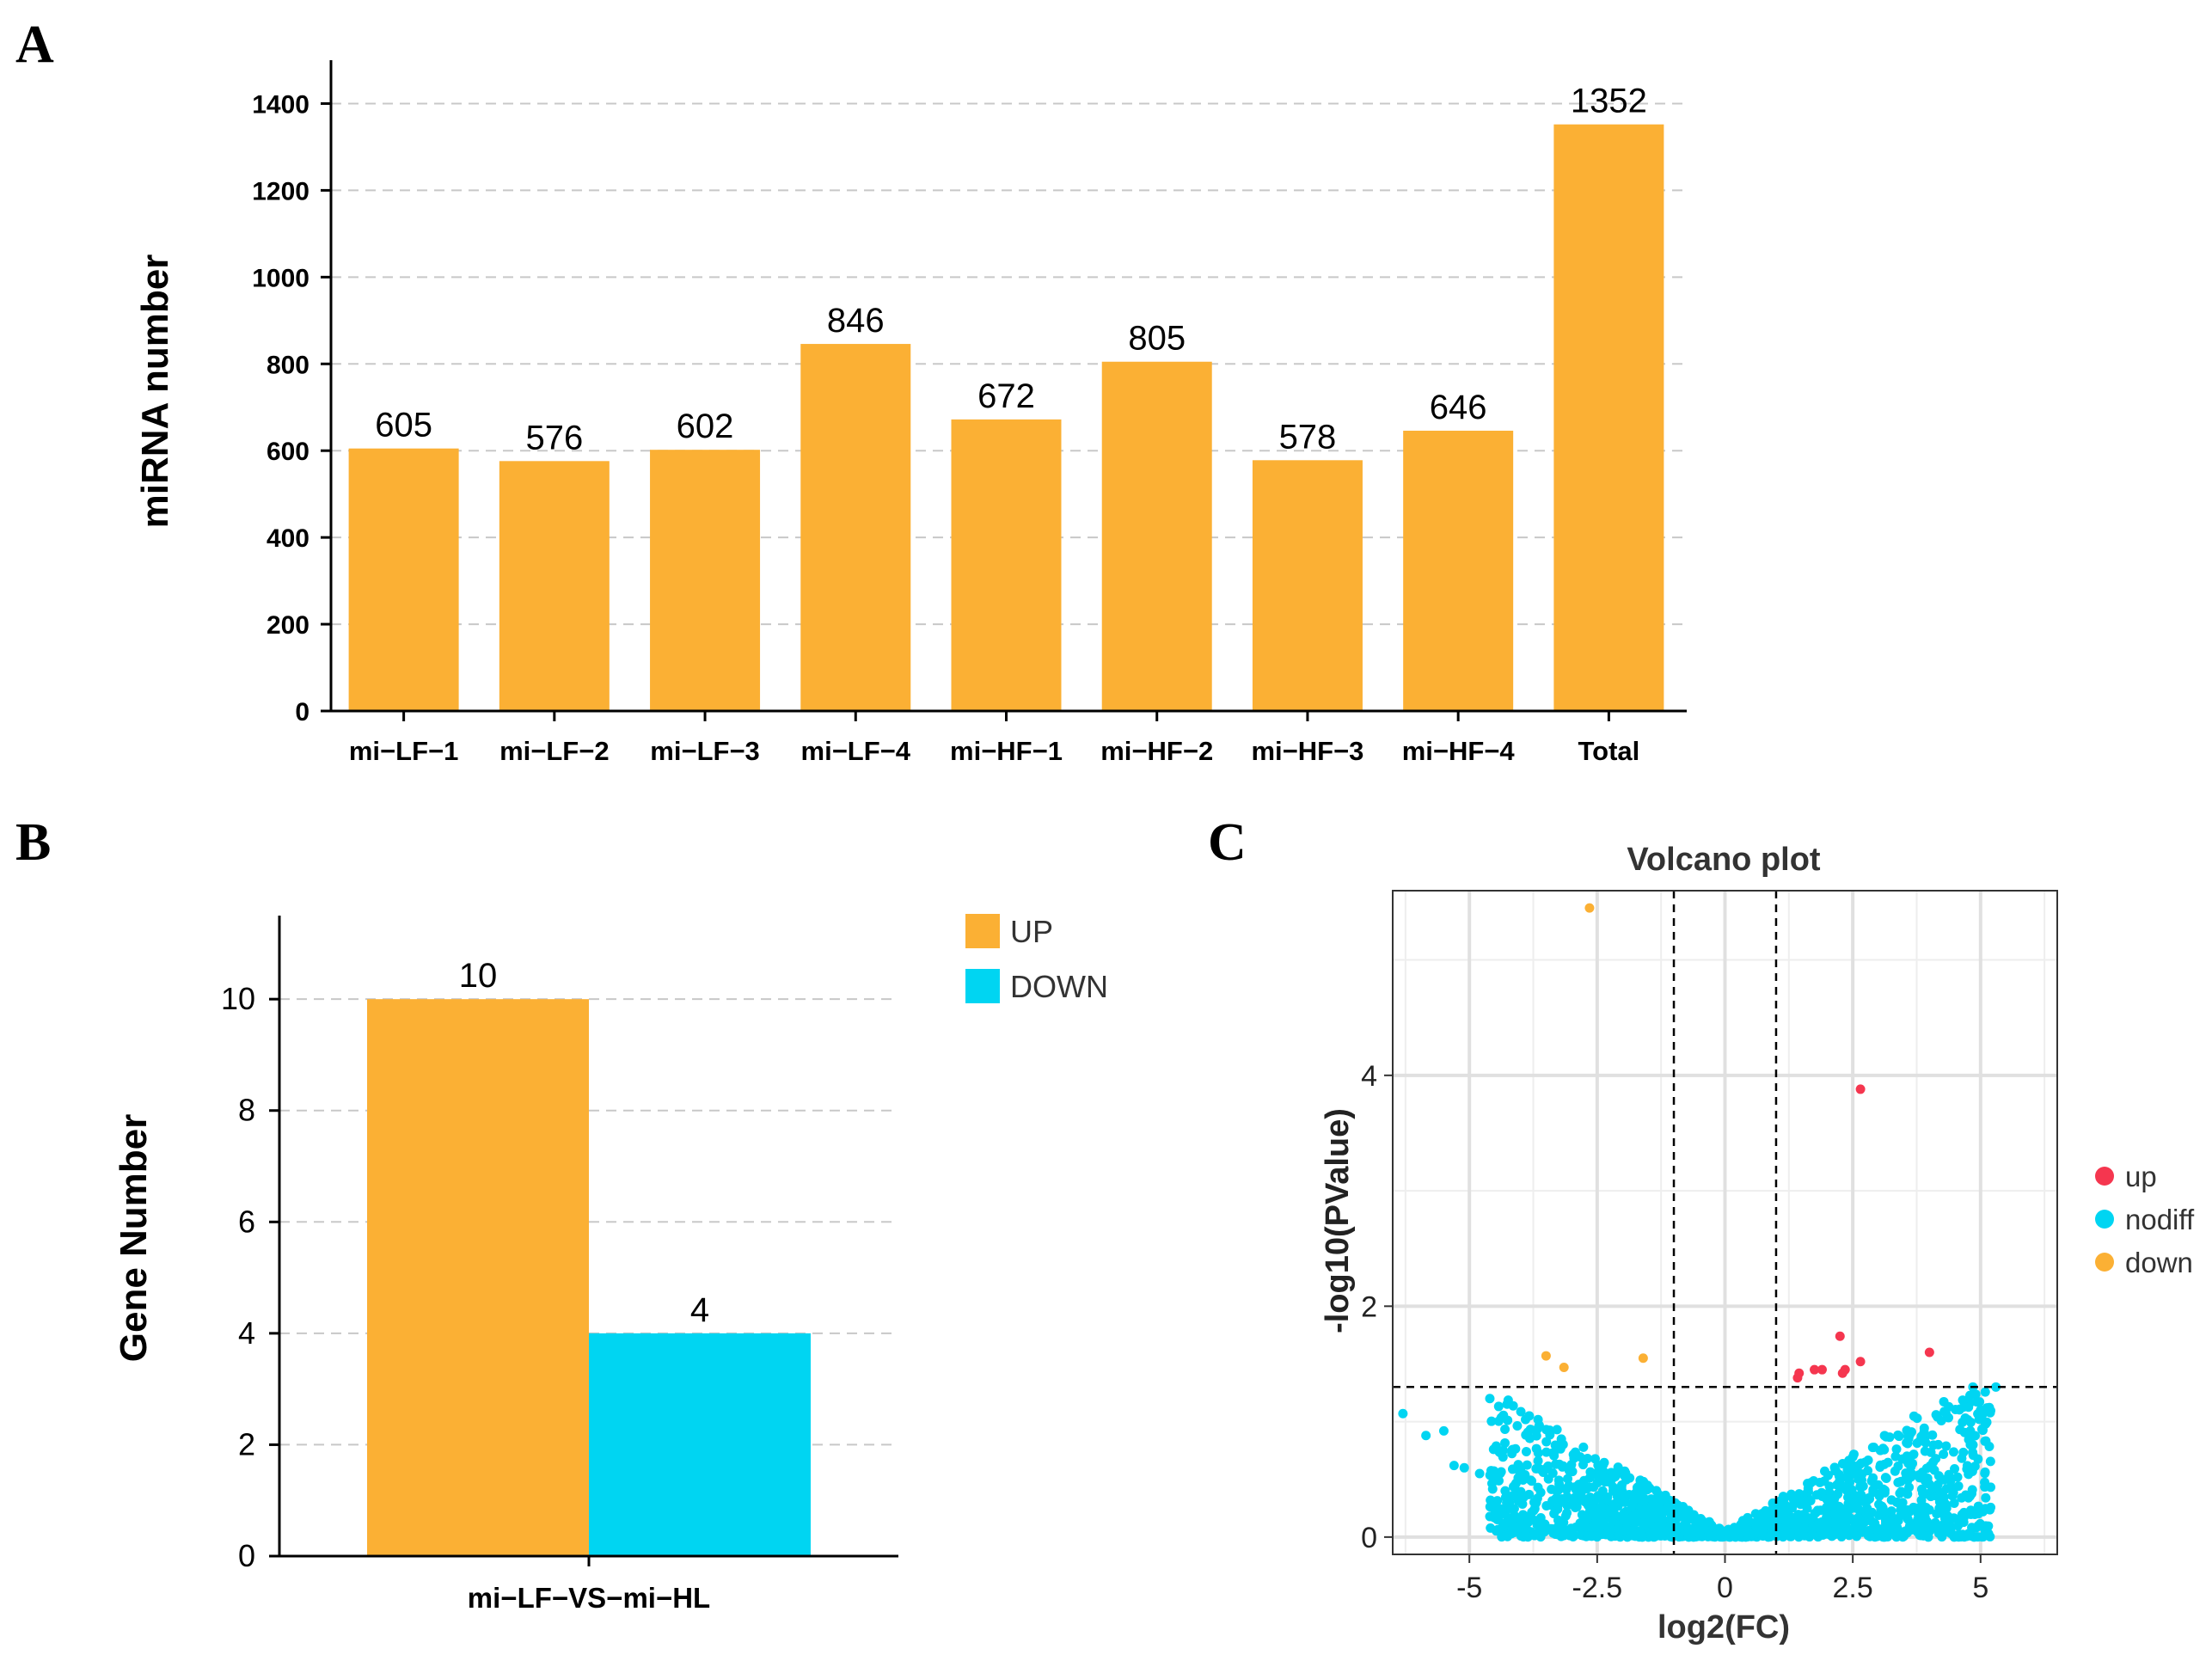 This screenshot has width=2212, height=1667. I want to click on chart-a-x-tick-label: mi−LF−3, so click(705, 751).